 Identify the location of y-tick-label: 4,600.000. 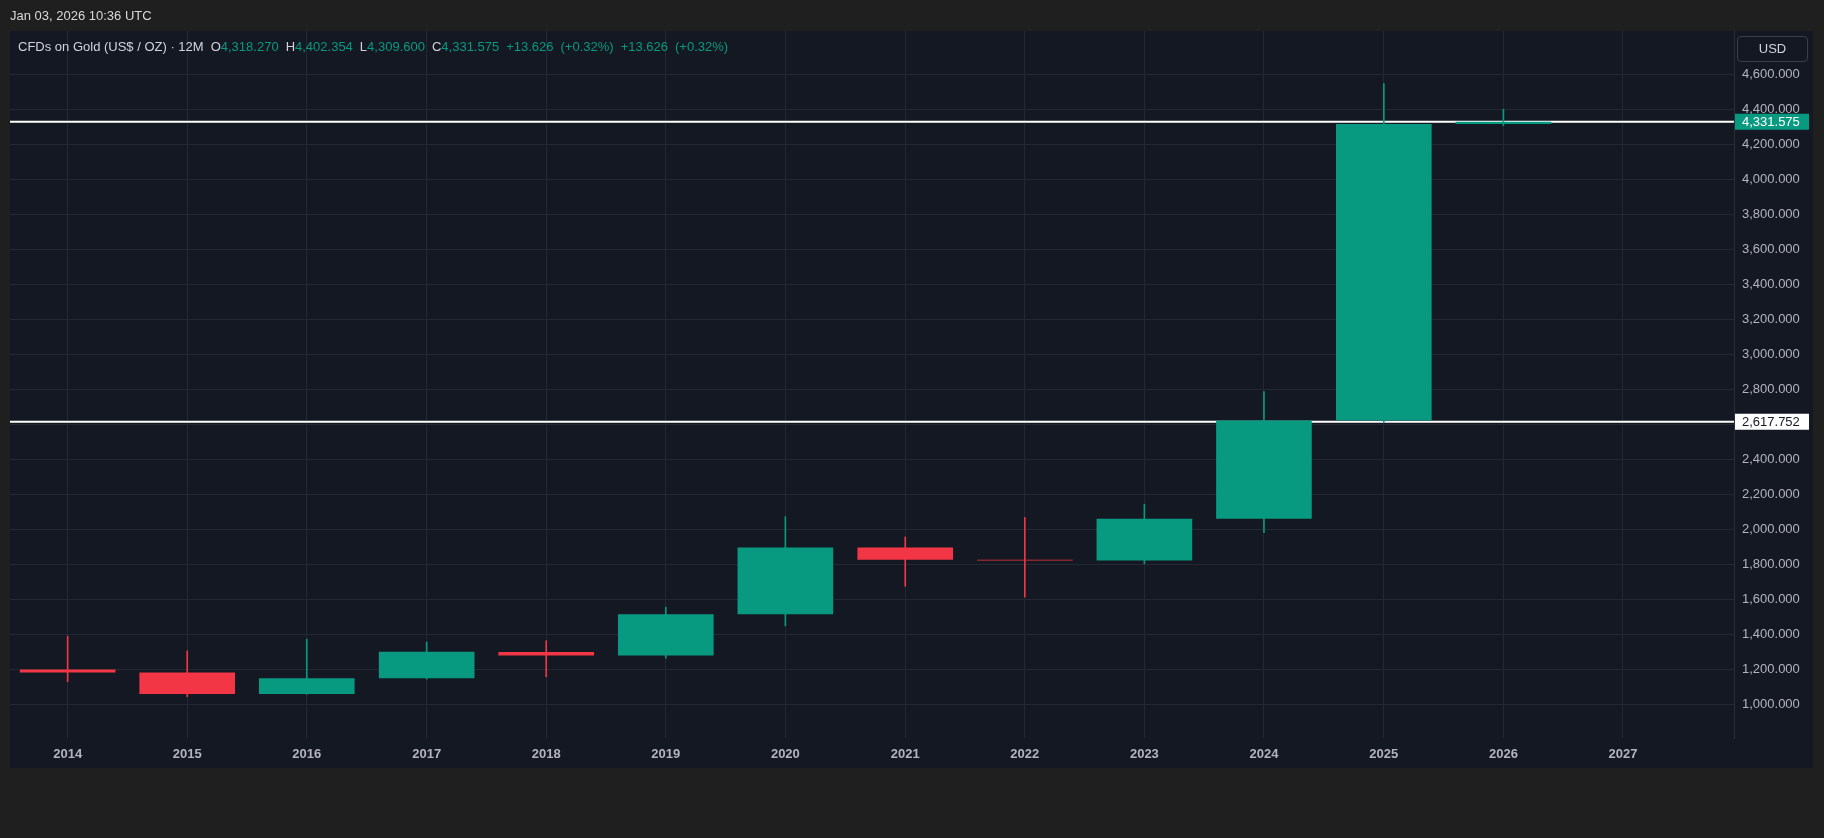
(1771, 74).